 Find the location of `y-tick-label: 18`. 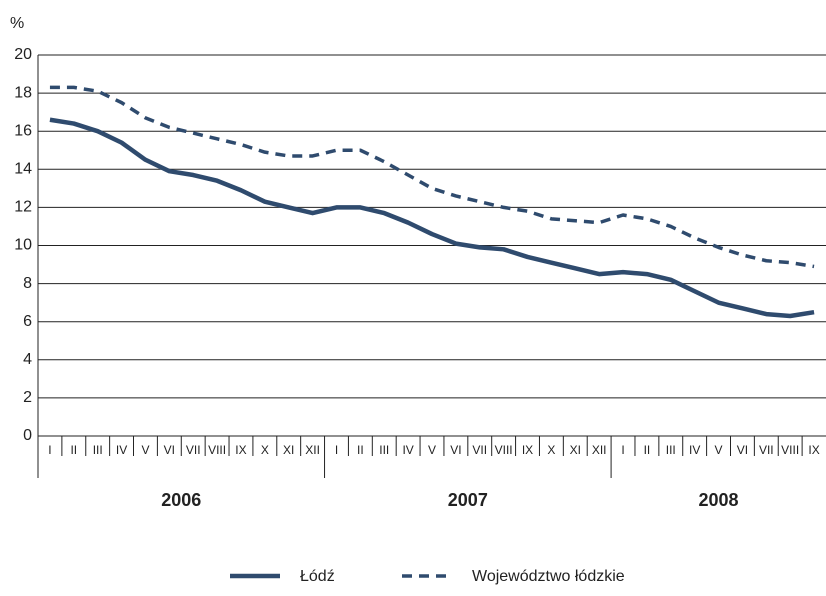

y-tick-label: 18 is located at coordinates (23, 92).